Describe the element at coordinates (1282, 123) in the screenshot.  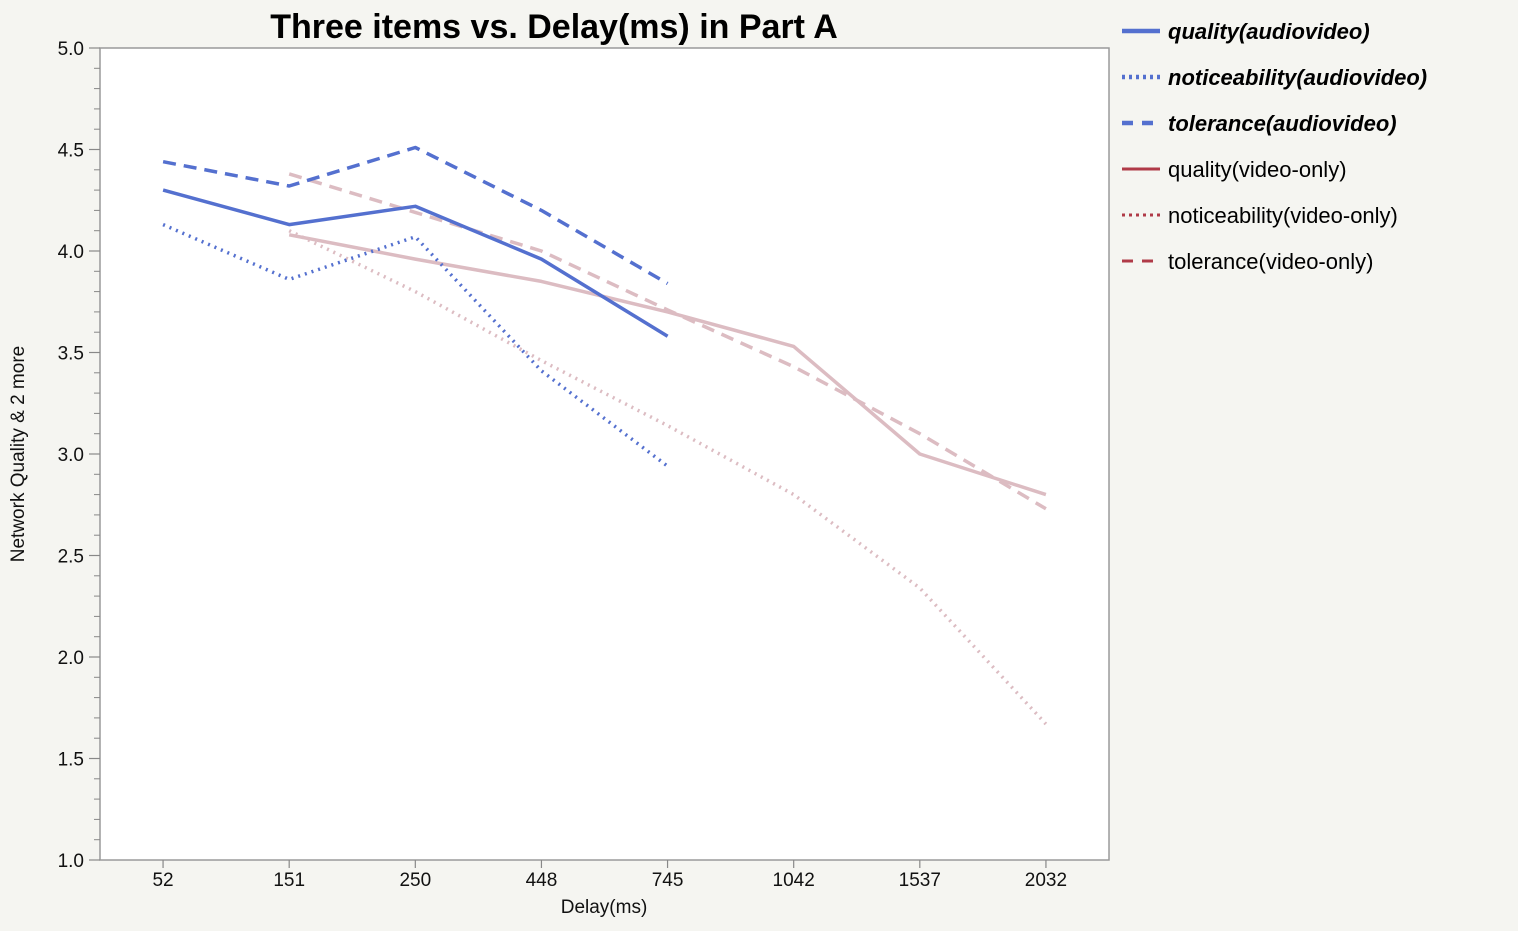
I see `legend-label: tolerance(audiovideo)` at that location.